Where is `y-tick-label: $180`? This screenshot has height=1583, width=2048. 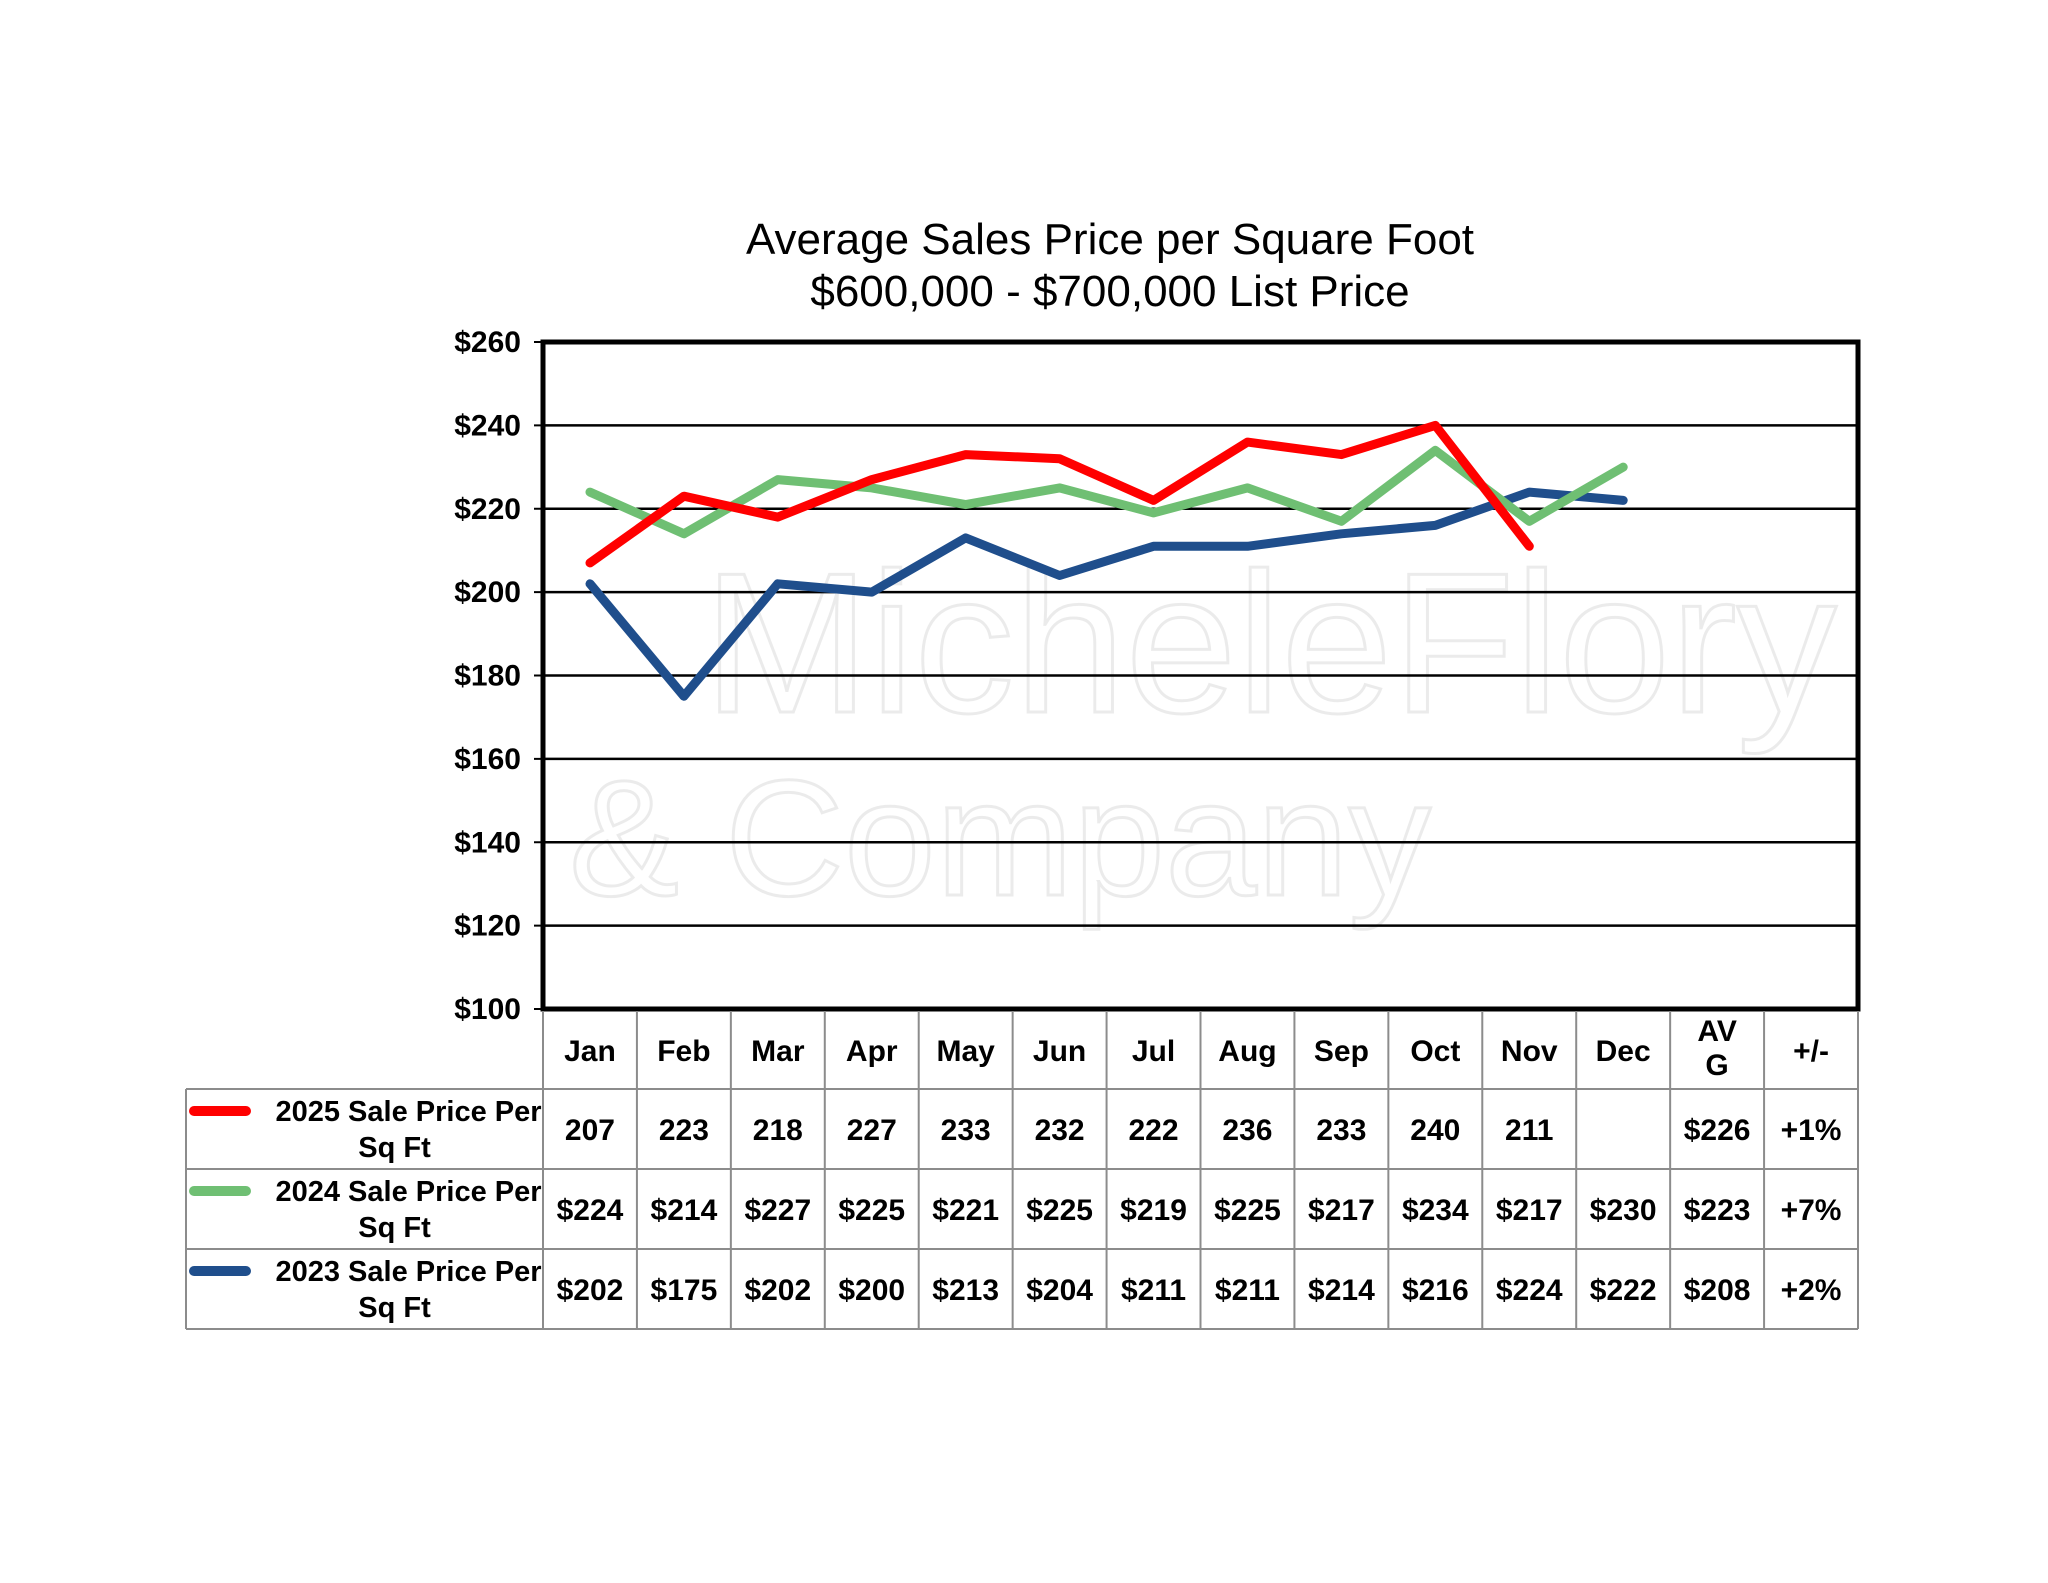 y-tick-label: $180 is located at coordinates (487, 676).